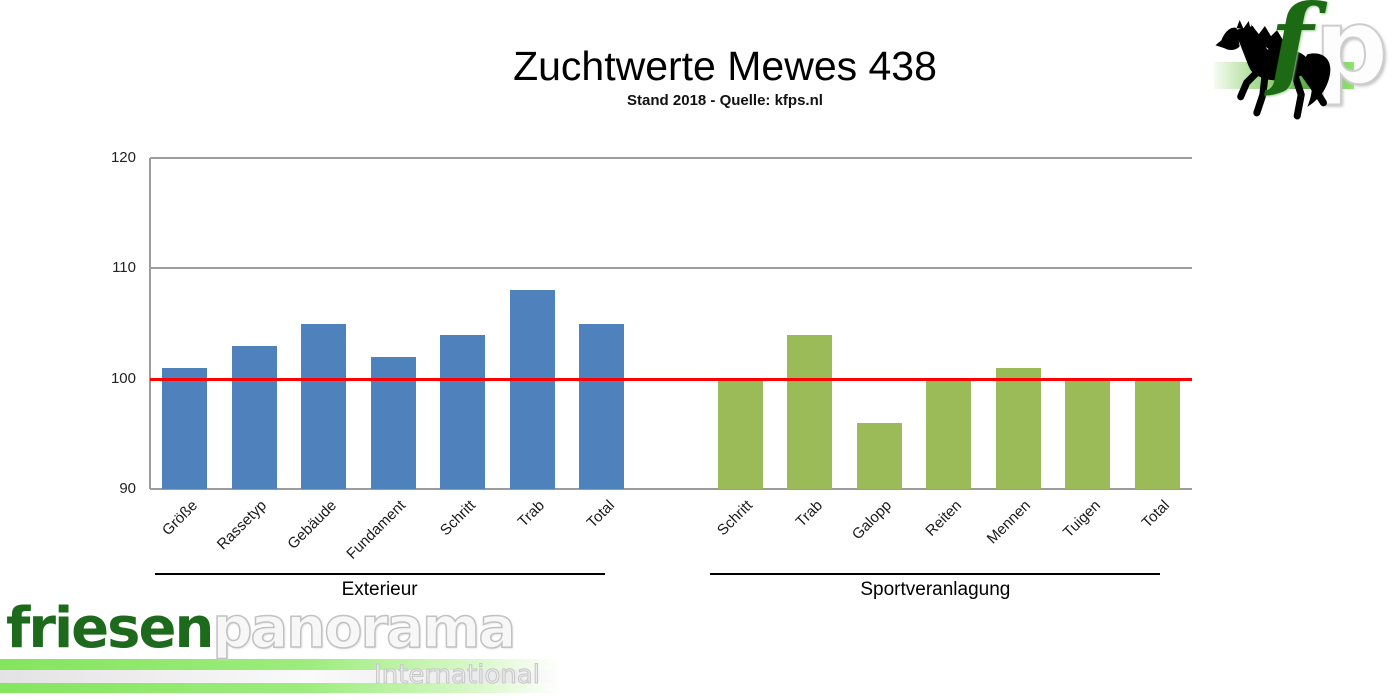 This screenshot has width=1400, height=700. What do you see at coordinates (127, 488) in the screenshot?
I see `y-tick-label: 90` at bounding box center [127, 488].